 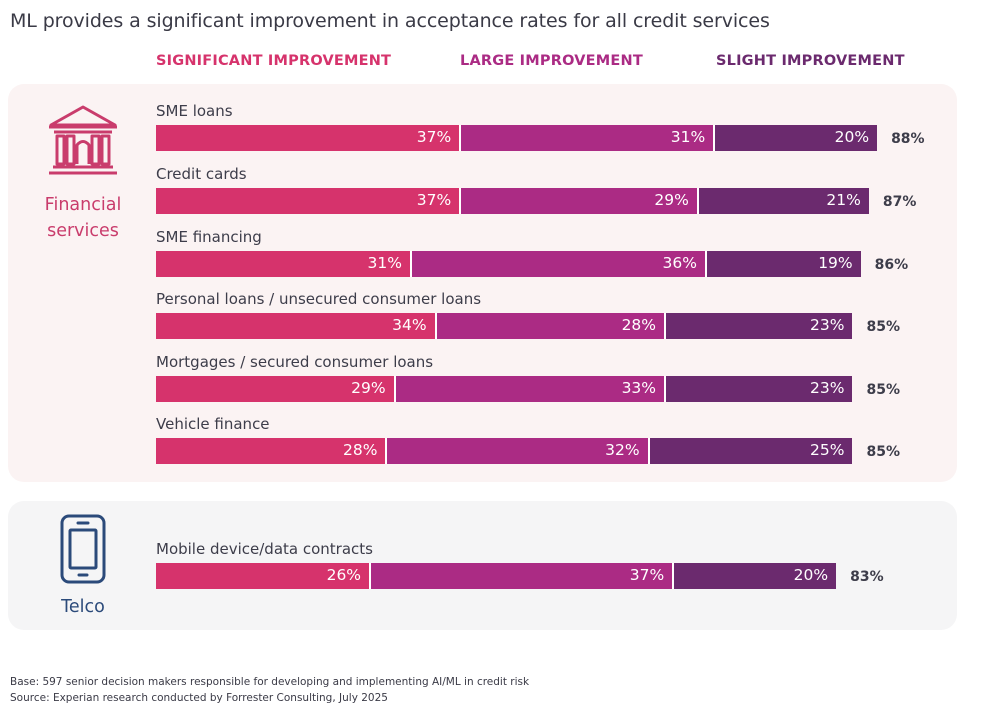 I want to click on bar-segment-slight: 19%, so click(x=782, y=264).